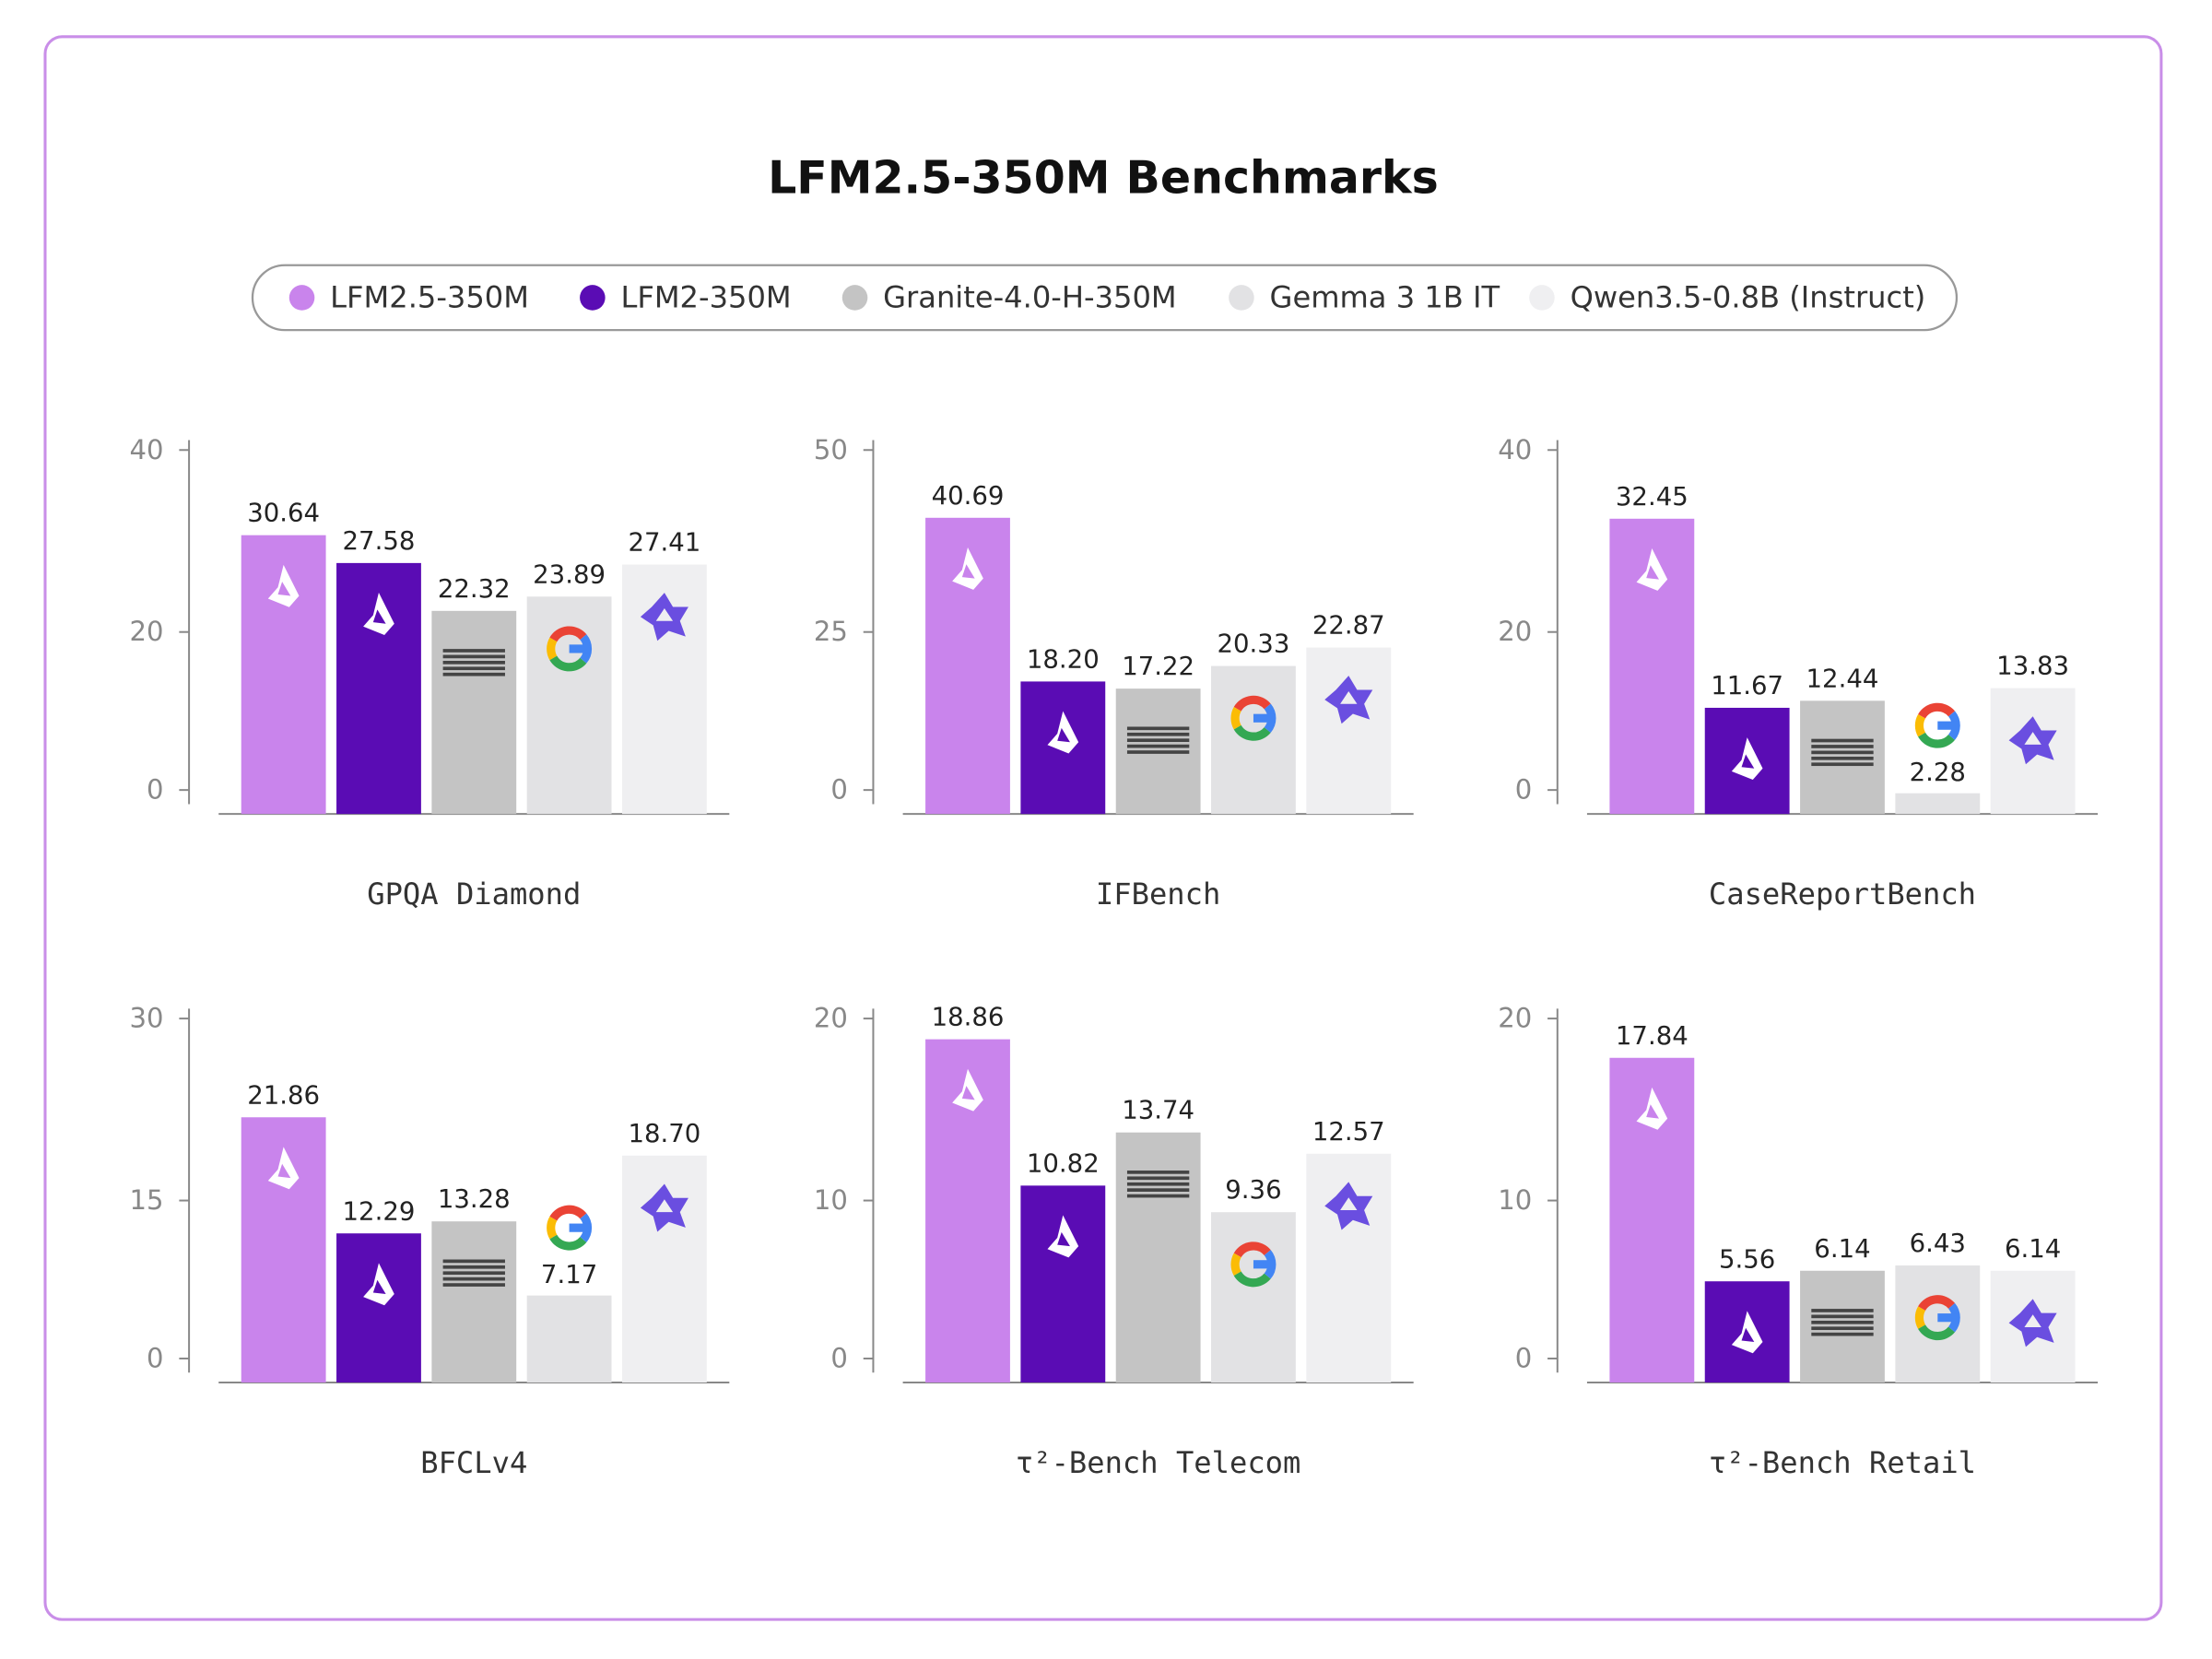 The height and width of the screenshot is (1659, 2212). I want to click on value-label: 12.29, so click(379, 1211).